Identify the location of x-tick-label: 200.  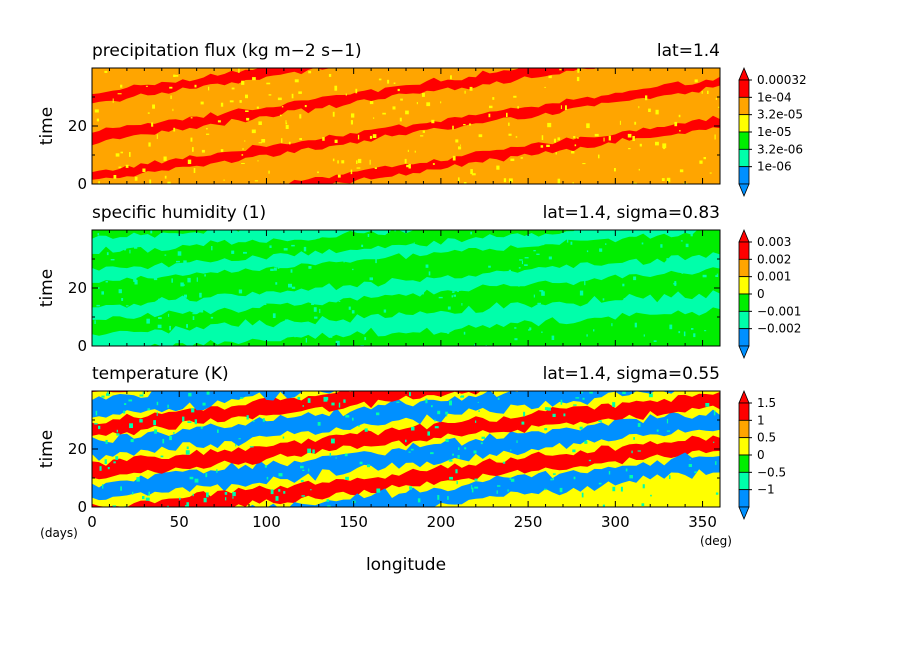
(441, 522).